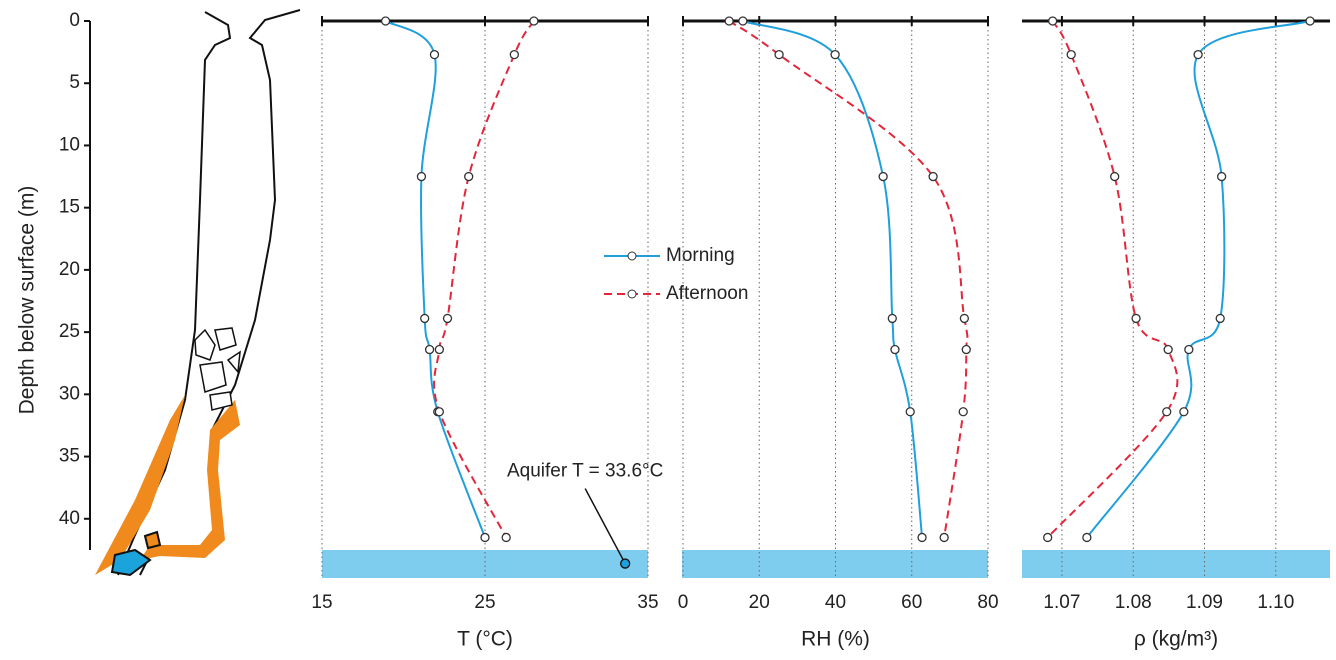 The width and height of the screenshot is (1336, 660). Describe the element at coordinates (484, 602) in the screenshot. I see `x-tick-label: 25` at that location.